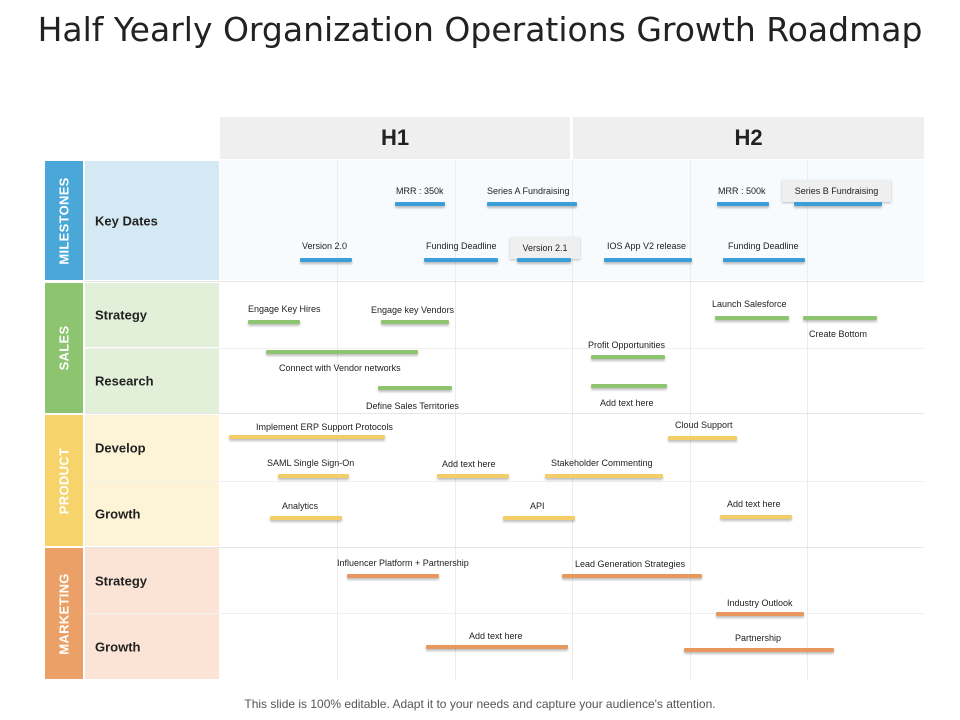 Image resolution: width=960 pixels, height=720 pixels. What do you see at coordinates (324, 427) in the screenshot?
I see `product-label: Implement ERP Support Protocols` at bounding box center [324, 427].